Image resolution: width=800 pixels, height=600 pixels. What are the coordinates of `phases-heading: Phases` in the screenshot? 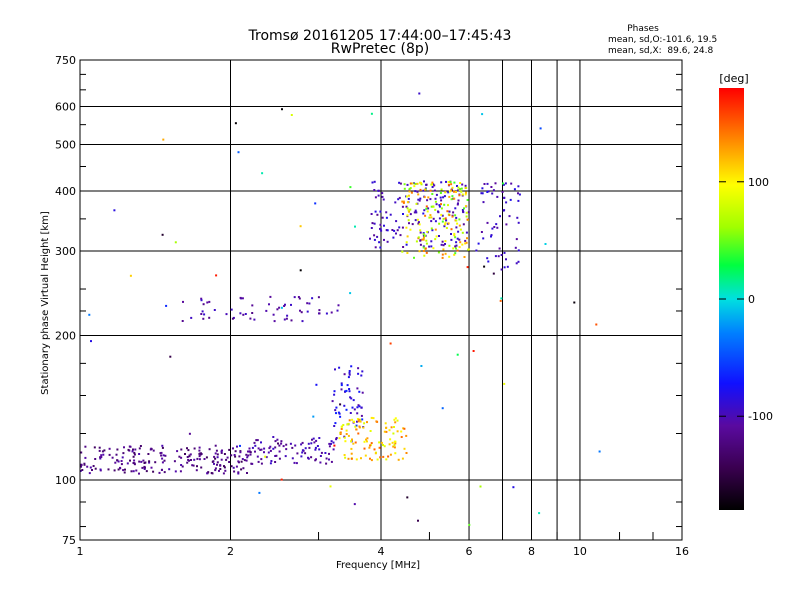 It's located at (643, 29).